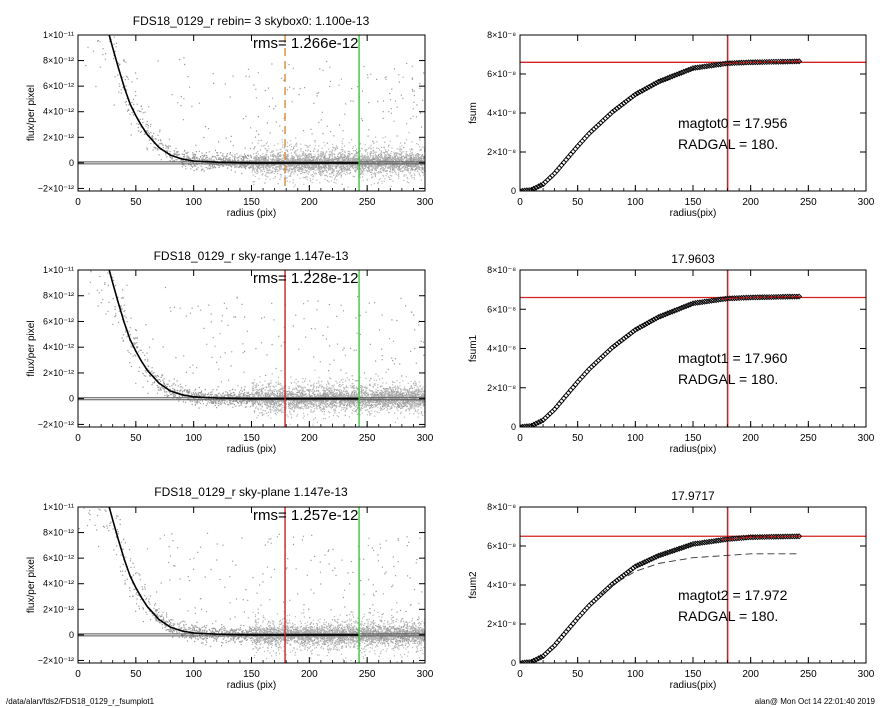 Image resolution: width=885 pixels, height=708 pixels. What do you see at coordinates (80, 701) in the screenshot?
I see `file-path-label: /data/alan/fds2/FDS18_0129_r_fsumplot1` at bounding box center [80, 701].